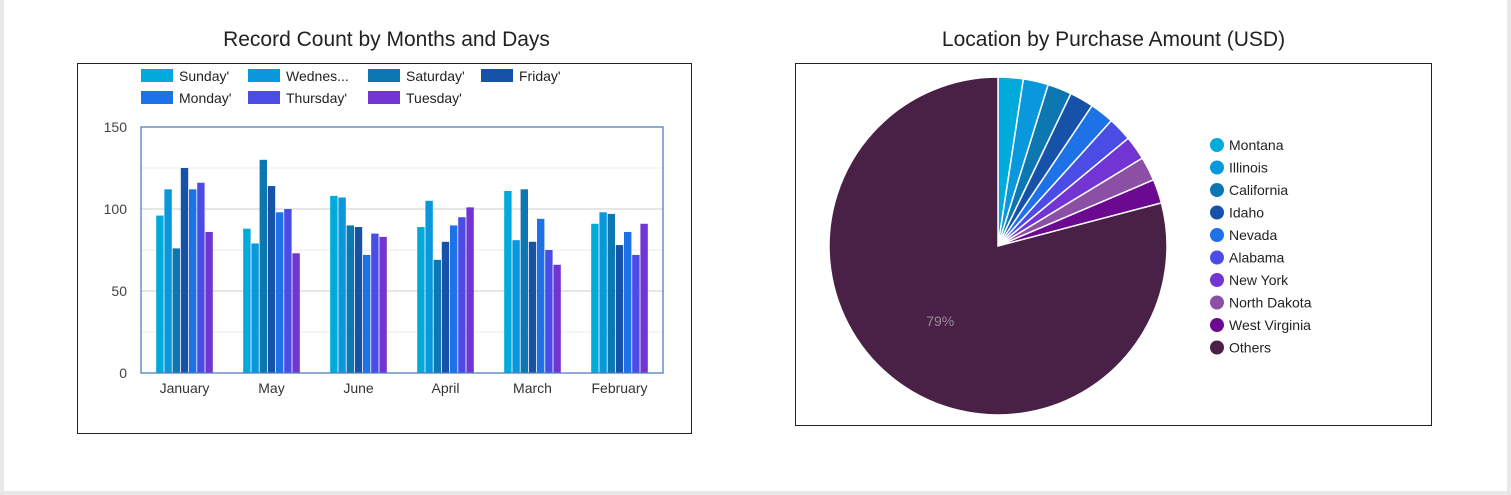 The width and height of the screenshot is (1511, 495). Describe the element at coordinates (516, 306) in the screenshot. I see `bar-march-wednesday` at that location.